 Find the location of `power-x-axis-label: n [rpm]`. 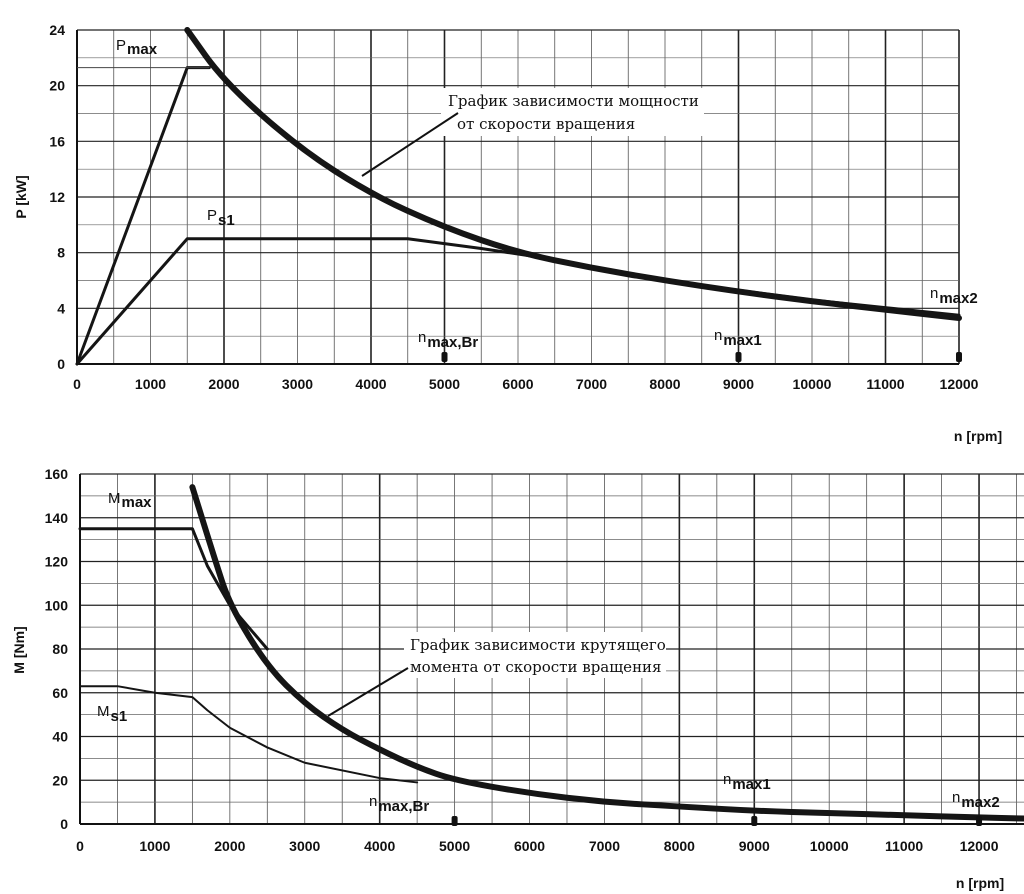

power-x-axis-label: n [rpm] is located at coordinates (978, 436).